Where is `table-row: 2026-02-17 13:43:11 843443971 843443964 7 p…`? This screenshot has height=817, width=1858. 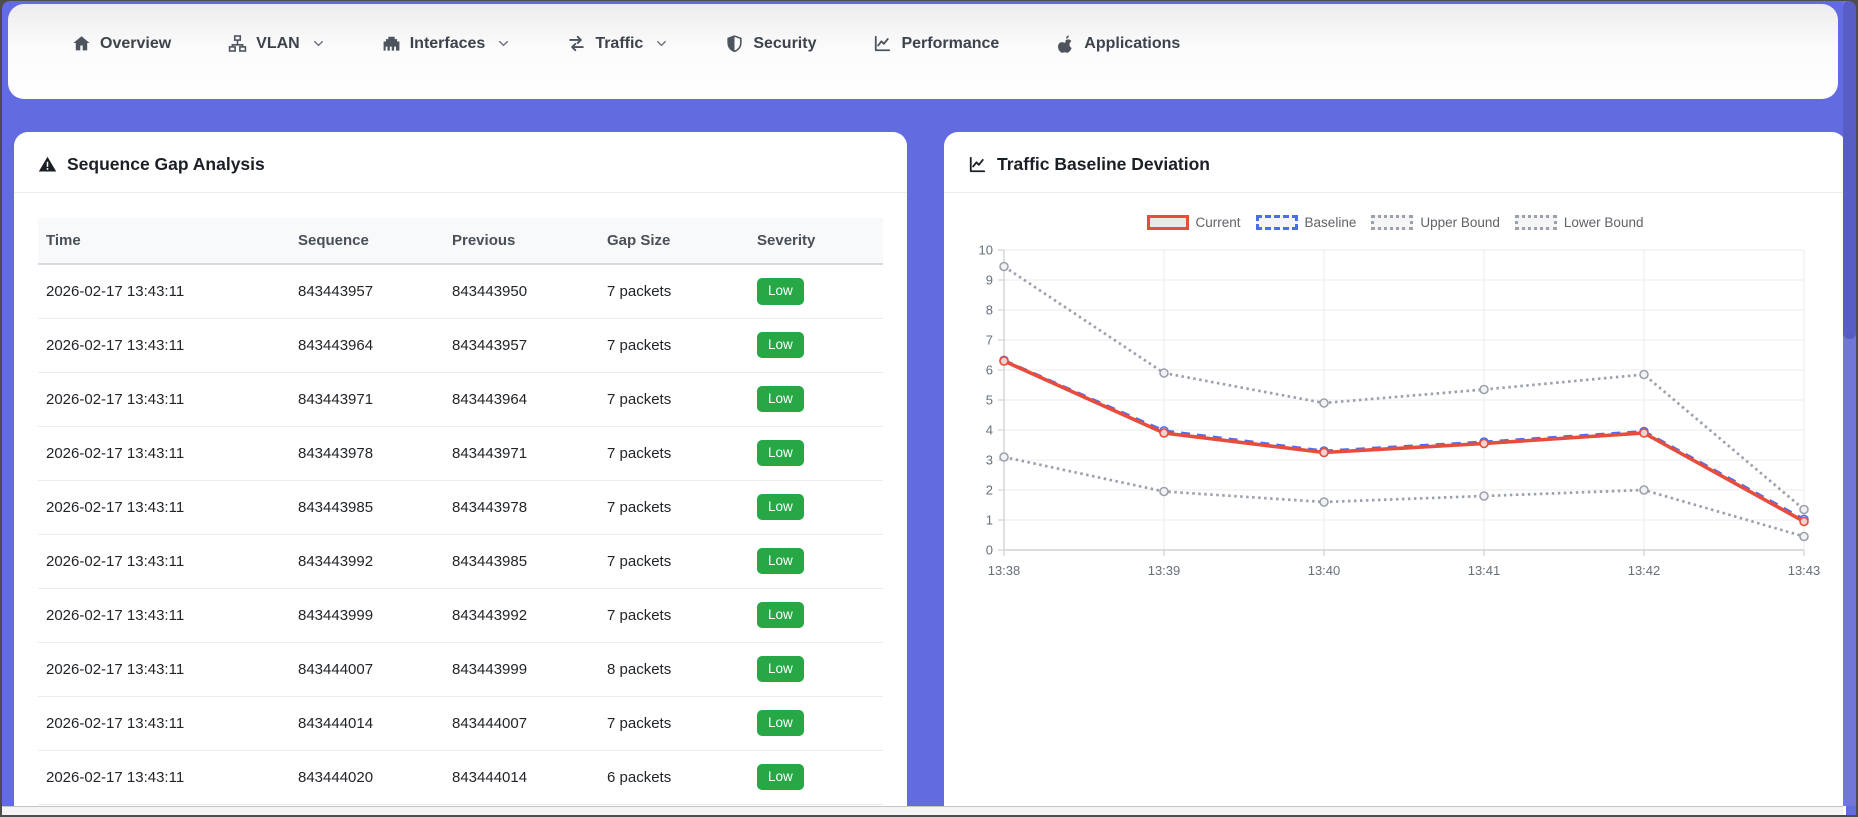
table-row: 2026-02-17 13:43:11 843443971 843443964 7 p… is located at coordinates (460, 399).